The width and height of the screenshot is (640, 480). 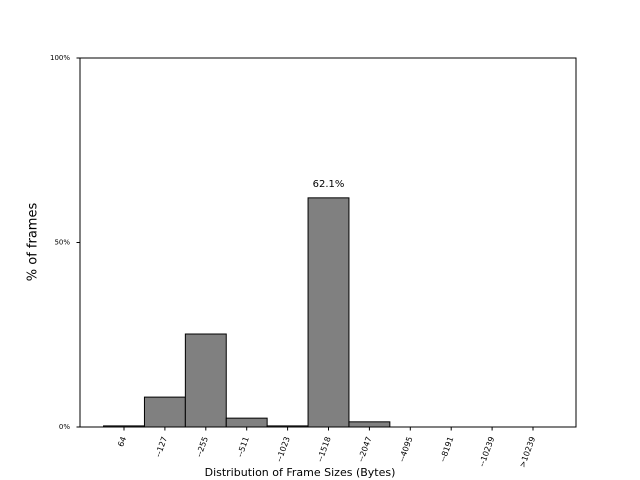 What do you see at coordinates (64, 427) in the screenshot?
I see `y-tick-label: 0%` at bounding box center [64, 427].